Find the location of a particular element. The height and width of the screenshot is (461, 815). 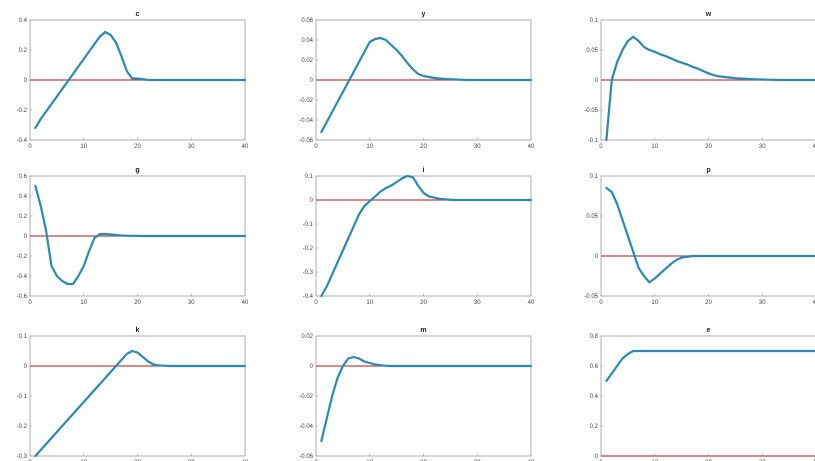

subplot-title: w is located at coordinates (708, 14).